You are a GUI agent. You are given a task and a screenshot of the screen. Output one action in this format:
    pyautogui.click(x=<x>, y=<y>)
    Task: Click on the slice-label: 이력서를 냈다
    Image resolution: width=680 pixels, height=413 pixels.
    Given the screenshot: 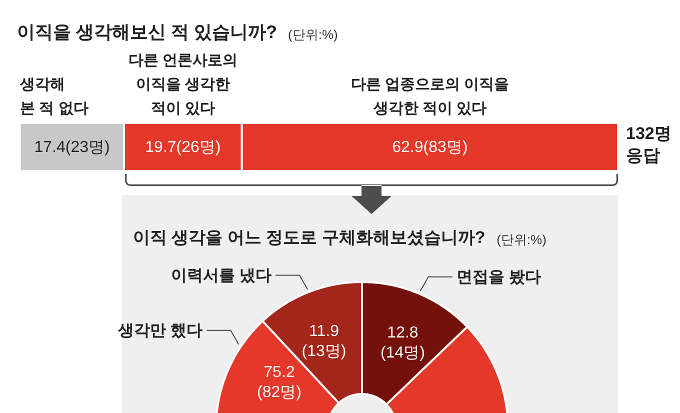 What is the action you would take?
    pyautogui.click(x=221, y=275)
    